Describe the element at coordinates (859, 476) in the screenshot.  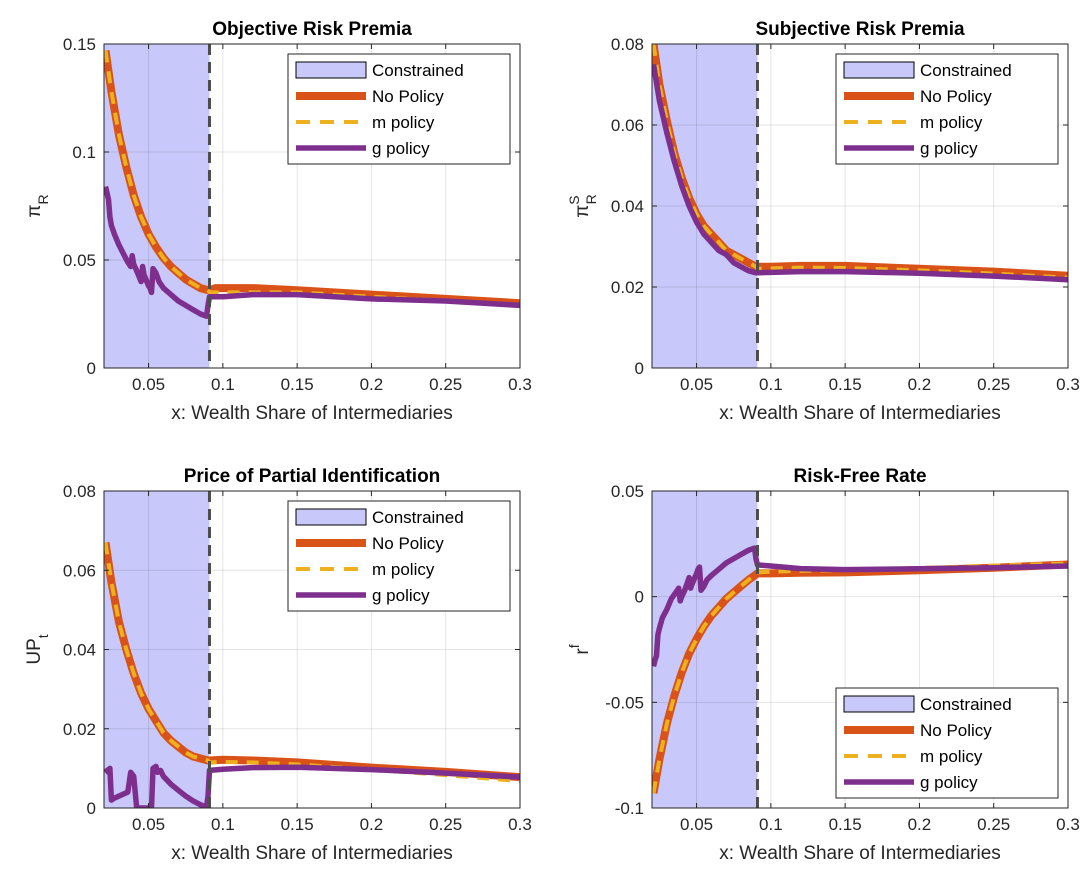
I see `chart-title: Risk-Free Rate` at that location.